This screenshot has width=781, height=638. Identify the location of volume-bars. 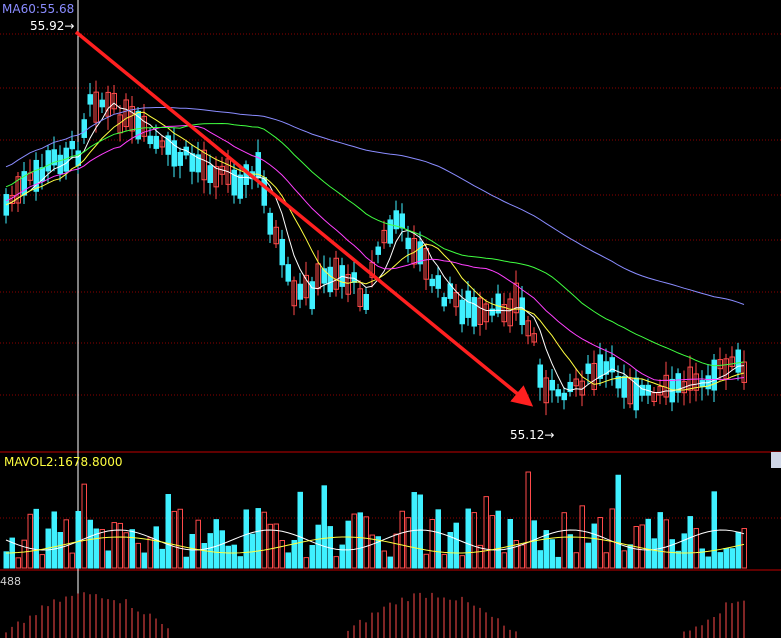
(375, 520).